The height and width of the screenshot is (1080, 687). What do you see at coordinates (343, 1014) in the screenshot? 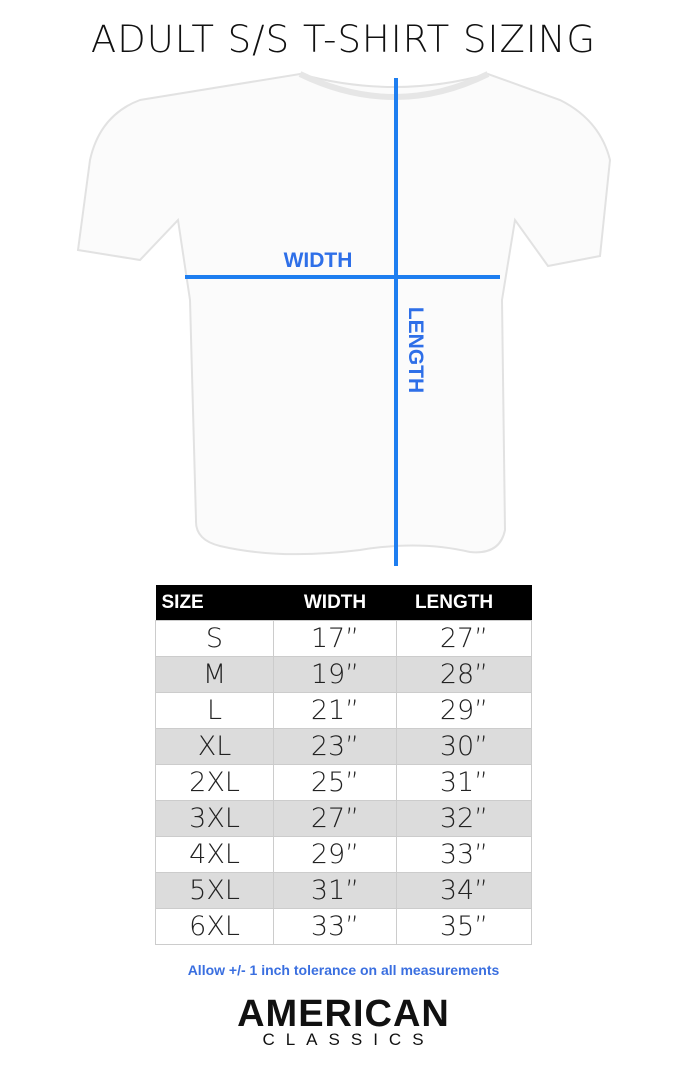
I see `logo-american: AMERICAN` at bounding box center [343, 1014].